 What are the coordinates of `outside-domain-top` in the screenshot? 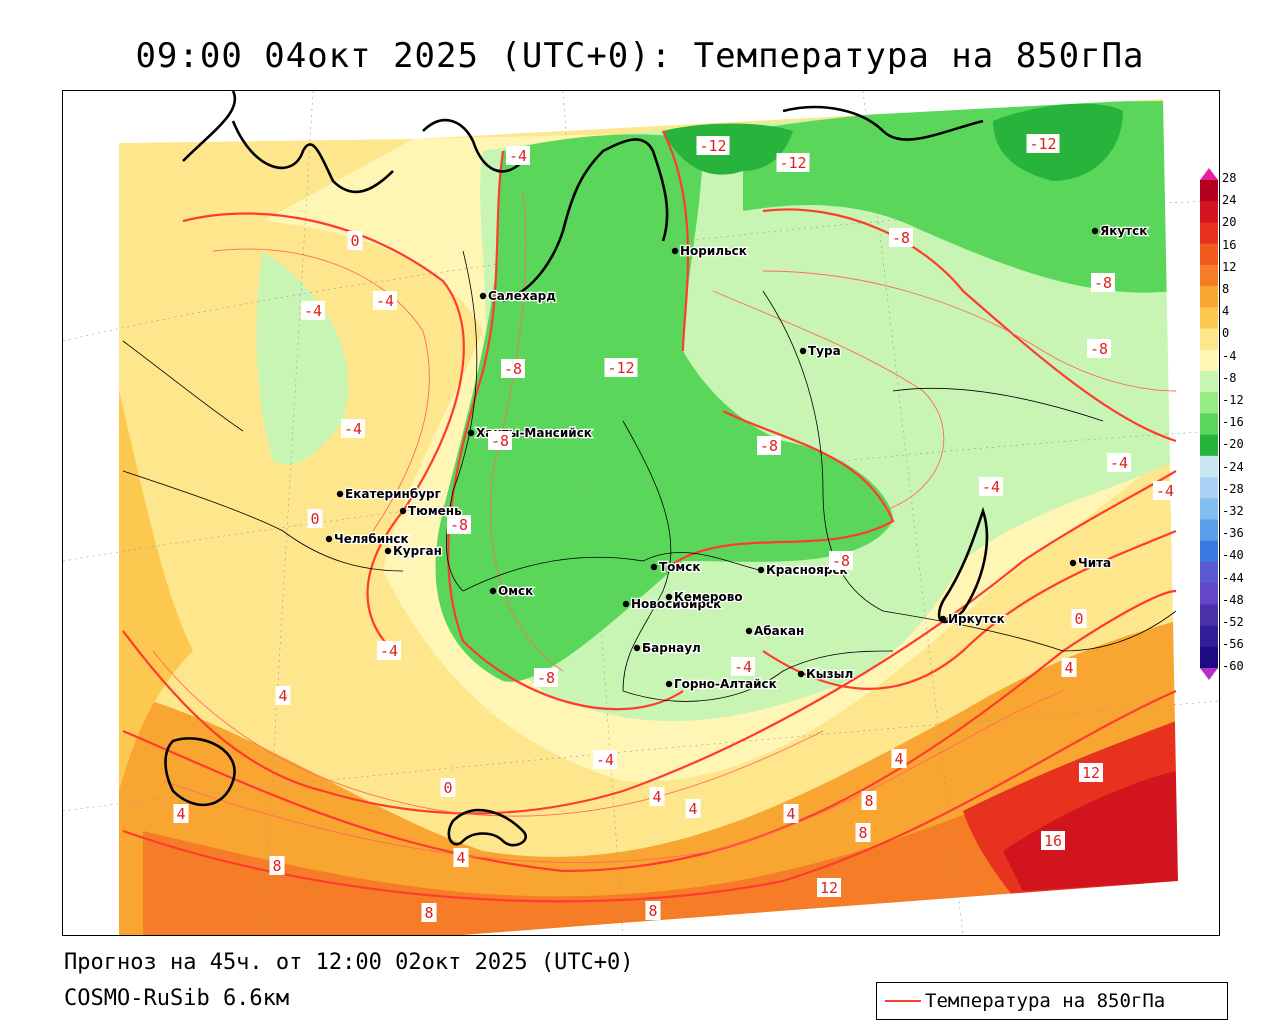 It's located at (641, 117).